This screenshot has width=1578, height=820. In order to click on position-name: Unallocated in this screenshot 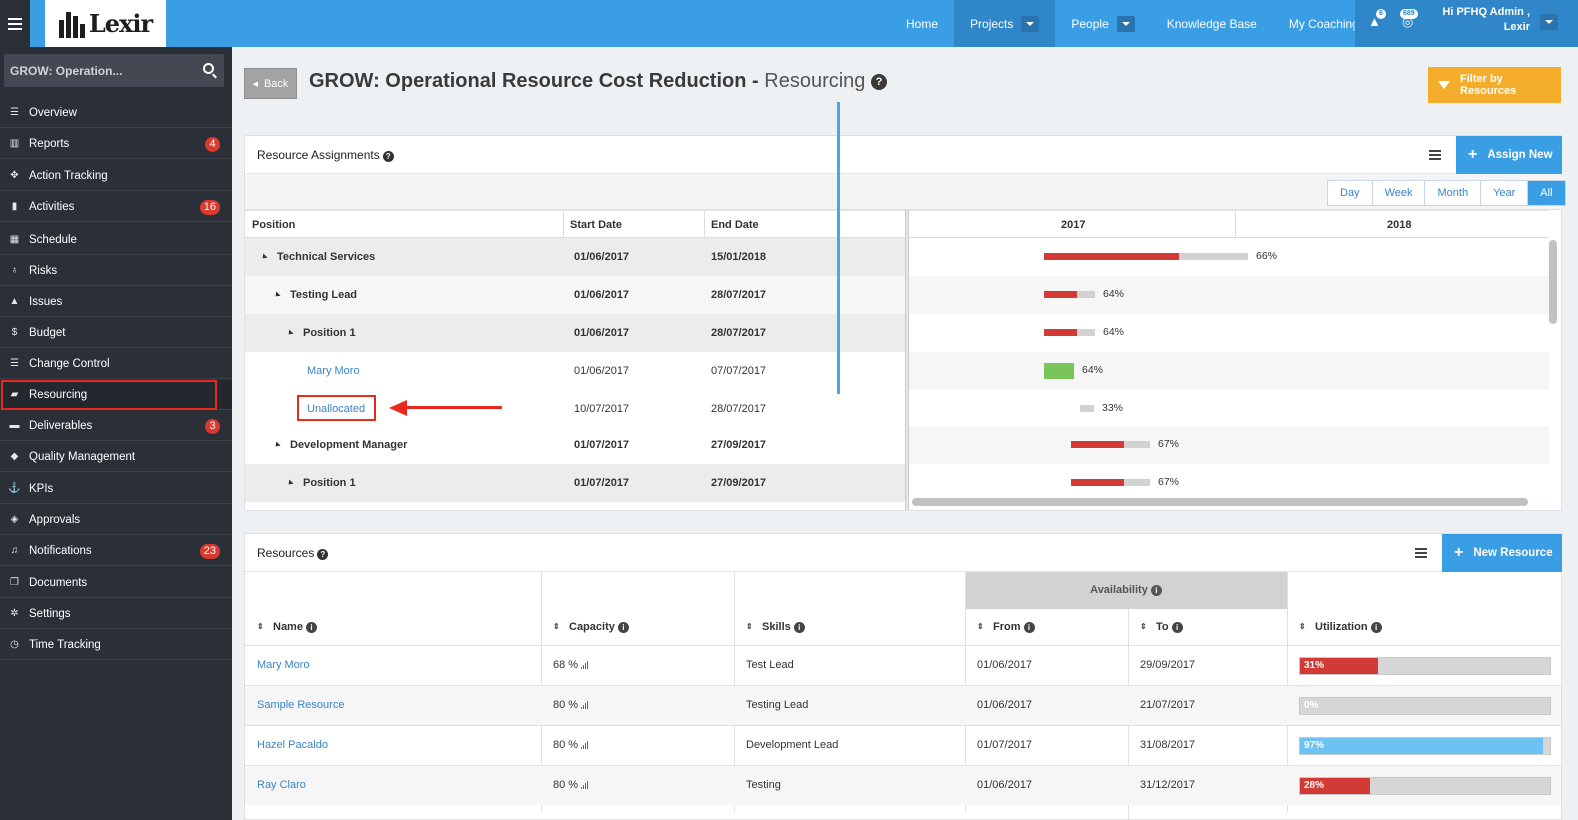, I will do `click(336, 409)`.